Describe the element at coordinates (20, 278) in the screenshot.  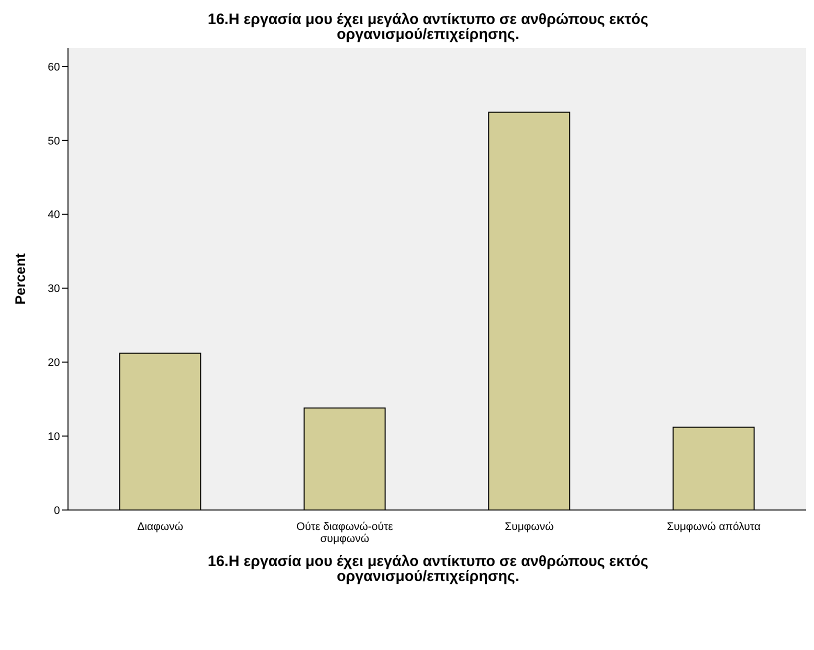
I see `y-axis-title: Percent` at that location.